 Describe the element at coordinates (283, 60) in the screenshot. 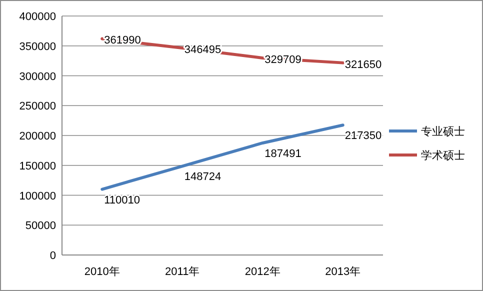

I see `data-label: 329709` at that location.